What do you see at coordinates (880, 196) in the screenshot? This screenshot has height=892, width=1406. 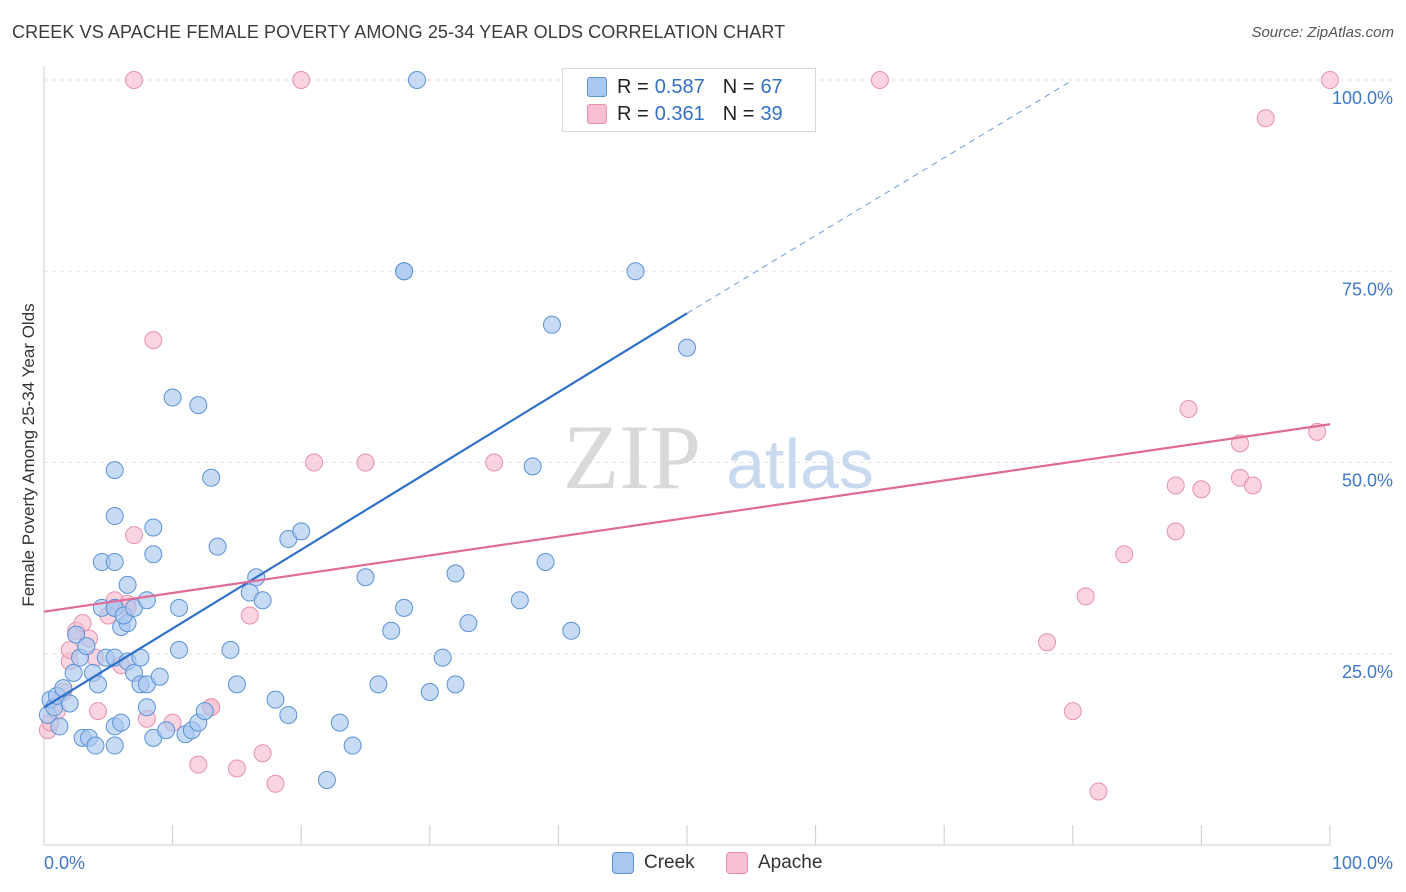 I see `creek-trendline-extension` at bounding box center [880, 196].